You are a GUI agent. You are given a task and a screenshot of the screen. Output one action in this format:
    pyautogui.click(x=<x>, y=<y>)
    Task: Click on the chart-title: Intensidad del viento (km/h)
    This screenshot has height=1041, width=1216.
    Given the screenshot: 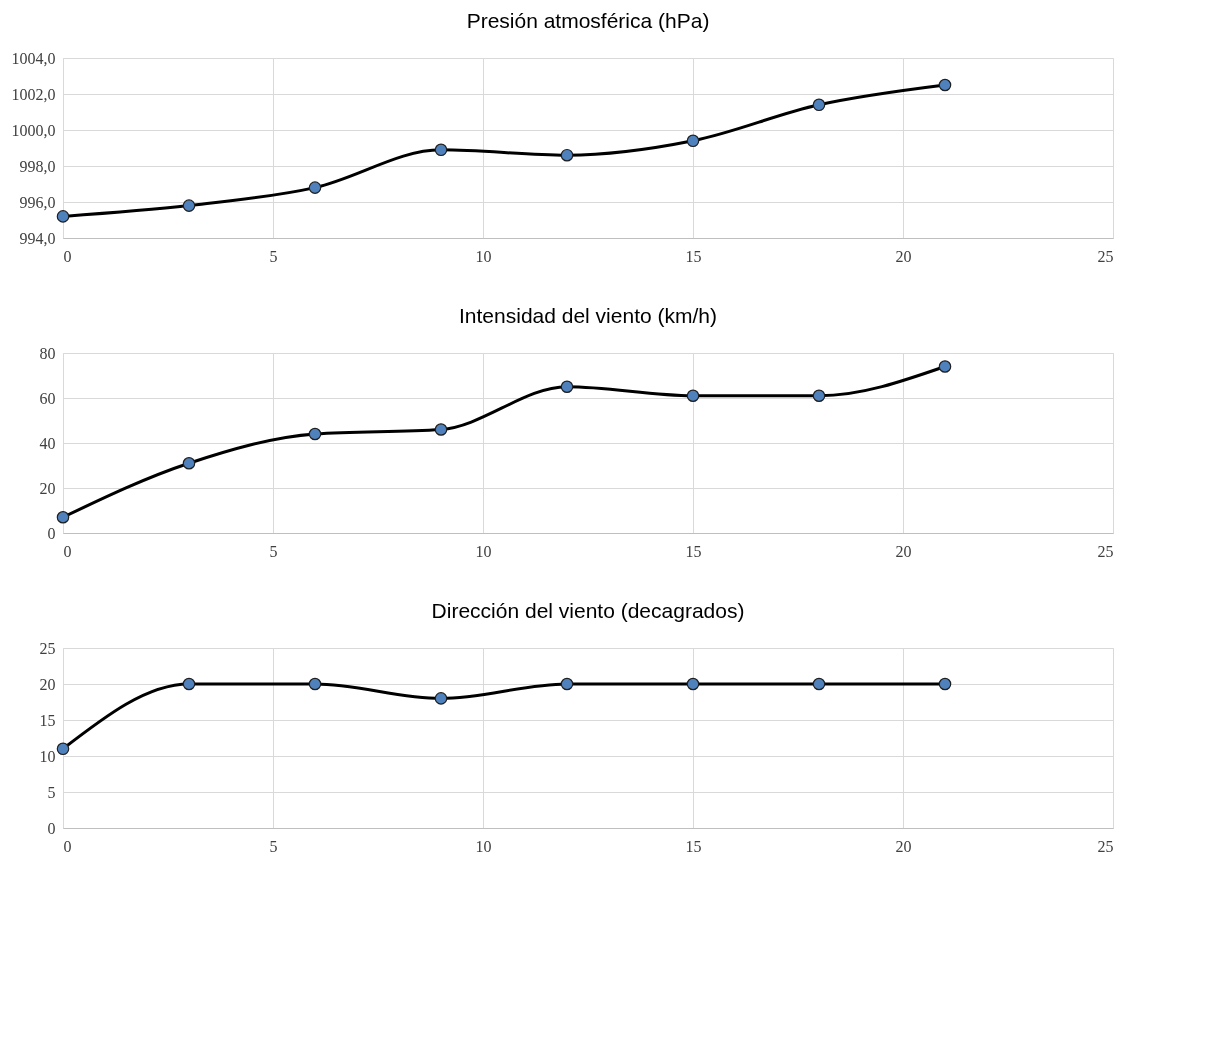 What is the action you would take?
    pyautogui.click(x=588, y=315)
    